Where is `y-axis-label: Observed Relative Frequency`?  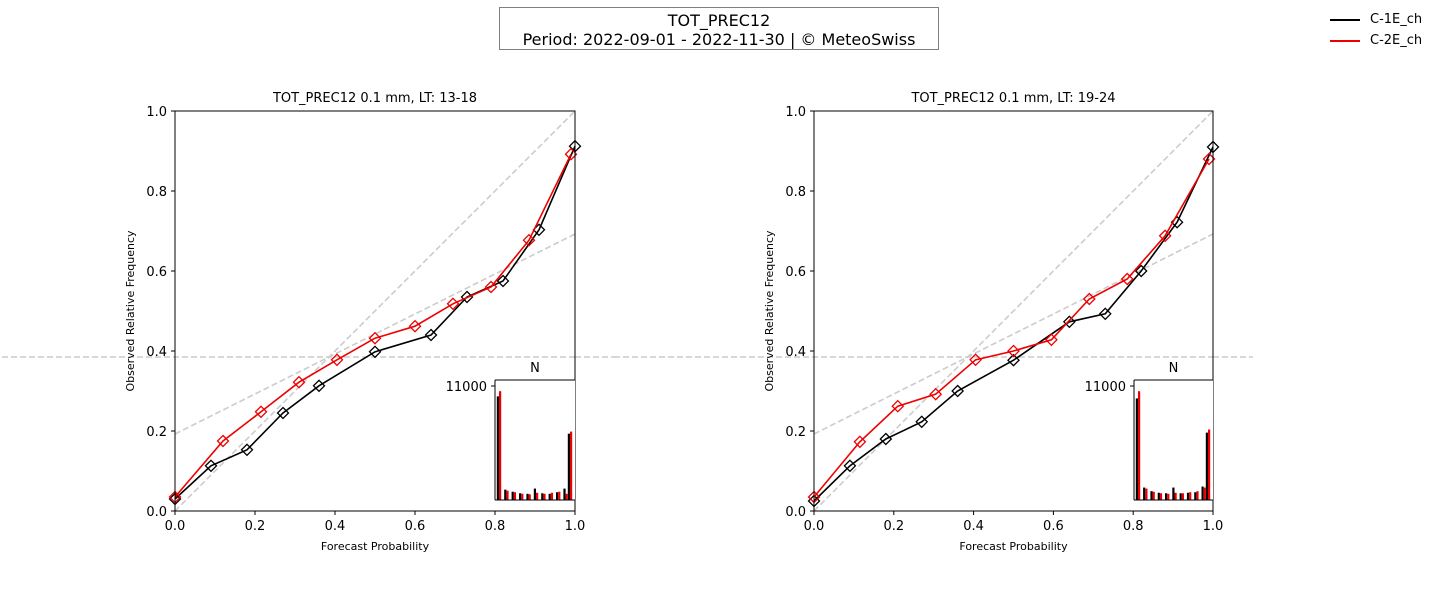 y-axis-label: Observed Relative Frequency is located at coordinates (130, 311).